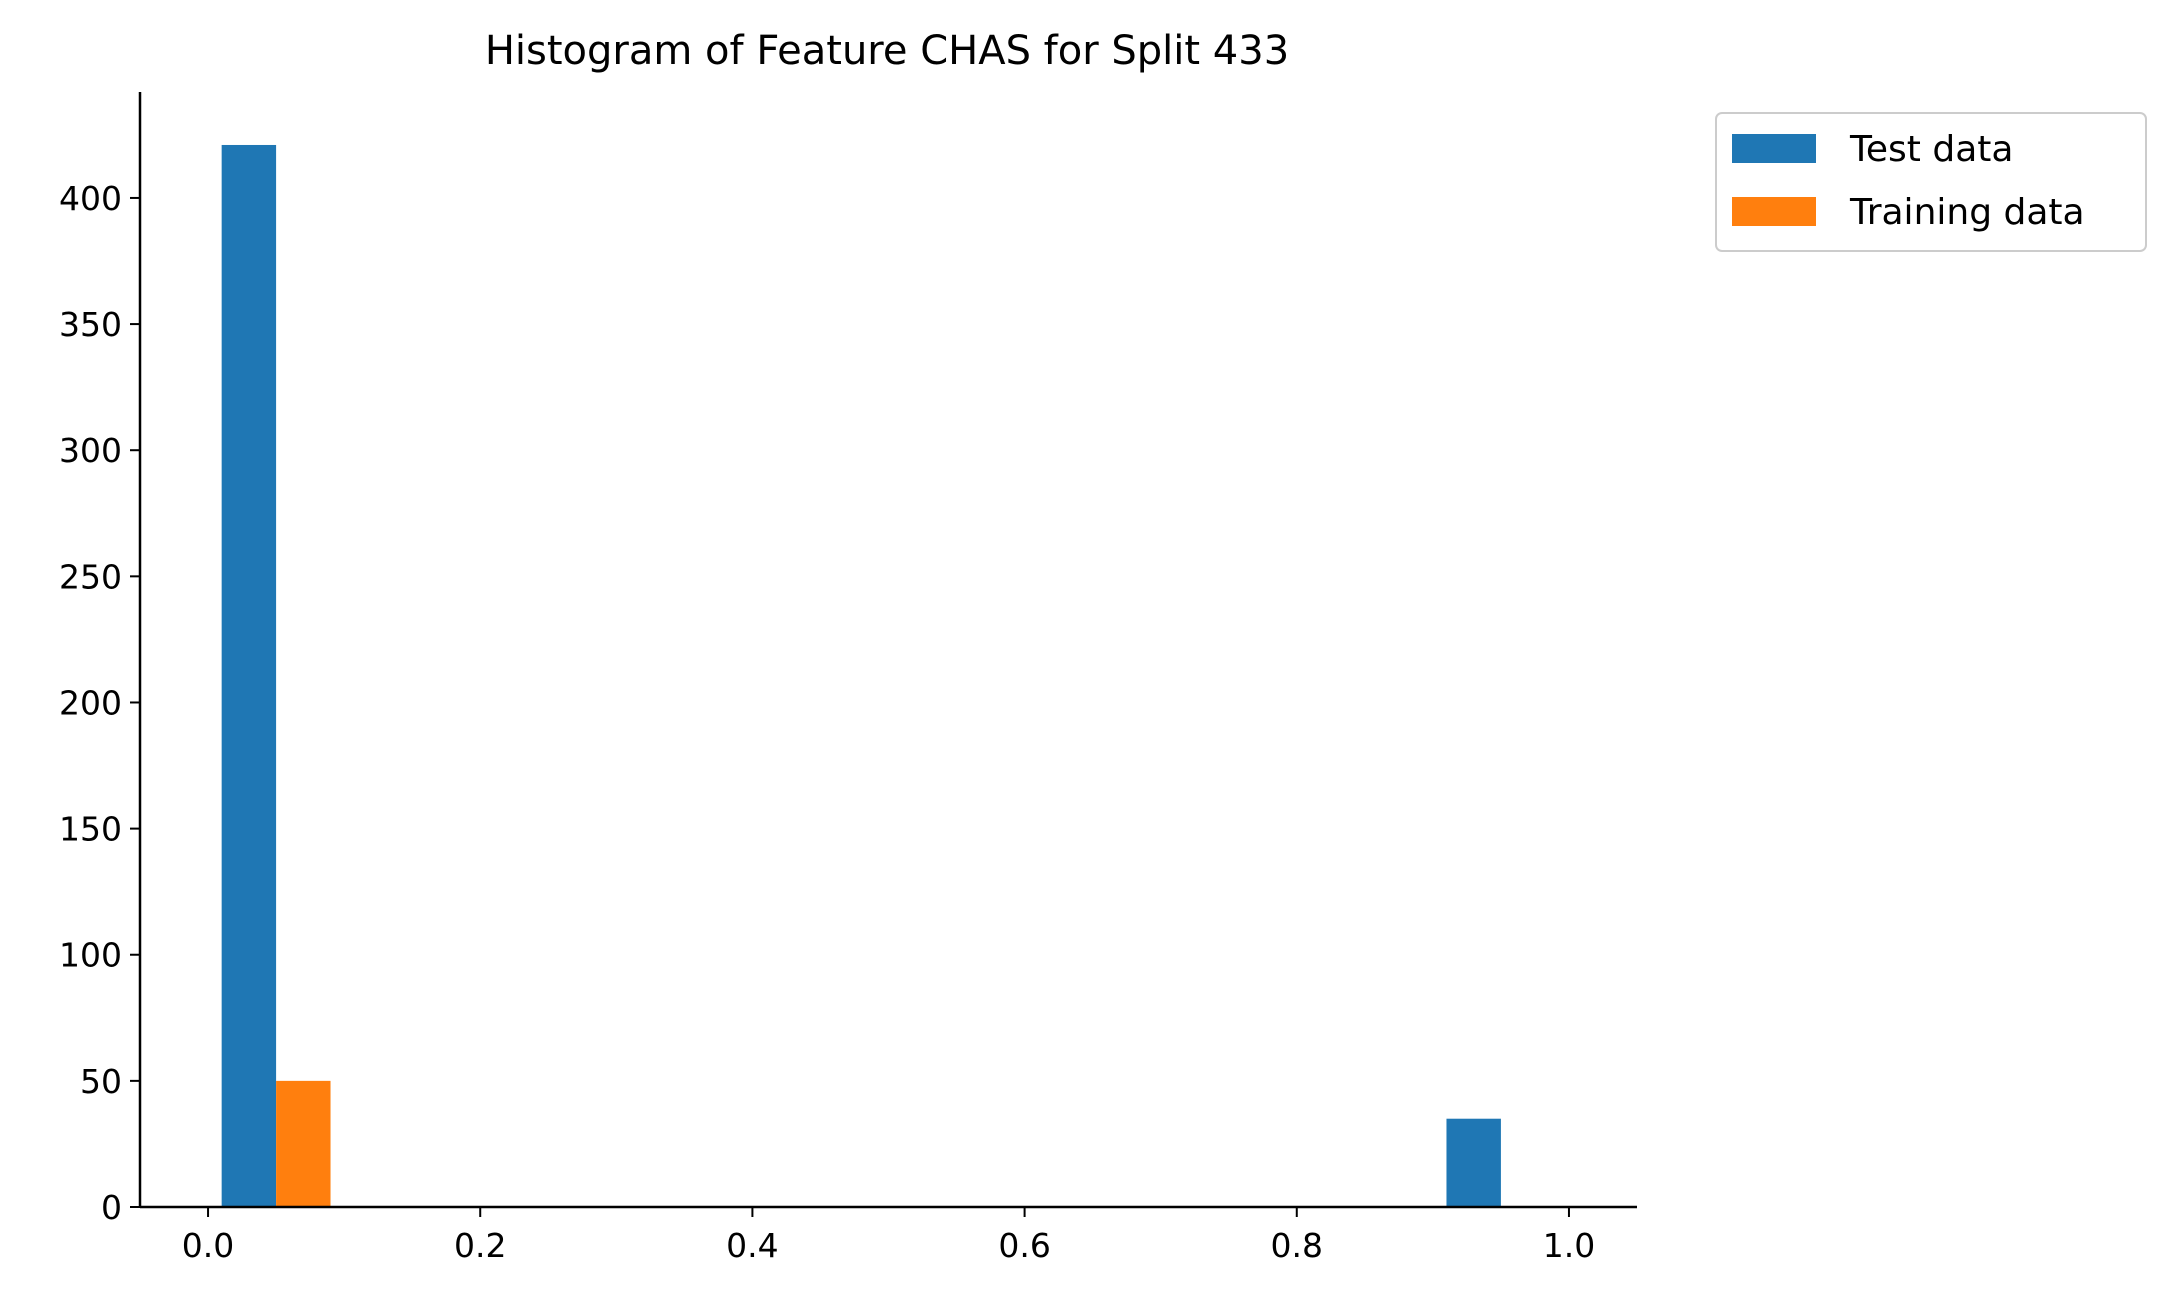 The height and width of the screenshot is (1302, 2164). Describe the element at coordinates (888, 1236) in the screenshot. I see `x-axis-ticks: 0.0 0.2 0.4 0.6 0.8 1.0` at that location.